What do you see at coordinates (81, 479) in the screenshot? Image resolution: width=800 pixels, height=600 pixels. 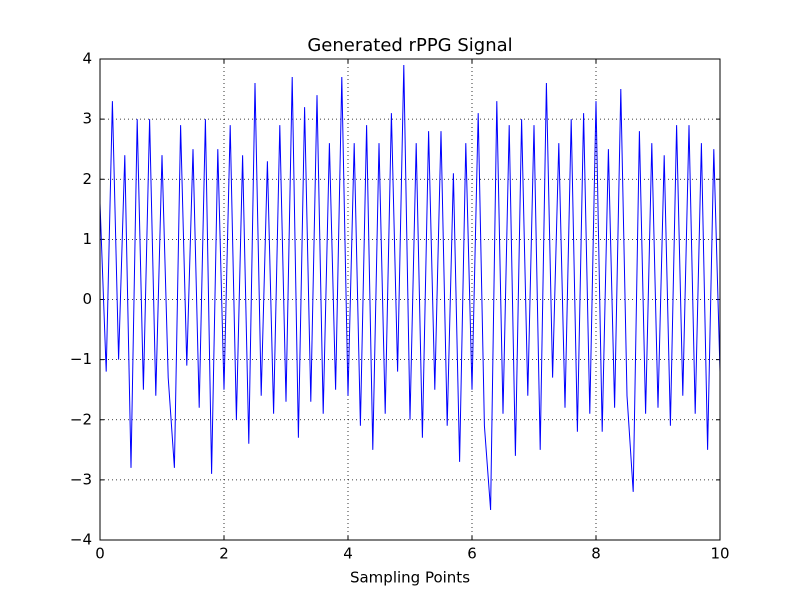 I see `y-tick-label: −3` at bounding box center [81, 479].